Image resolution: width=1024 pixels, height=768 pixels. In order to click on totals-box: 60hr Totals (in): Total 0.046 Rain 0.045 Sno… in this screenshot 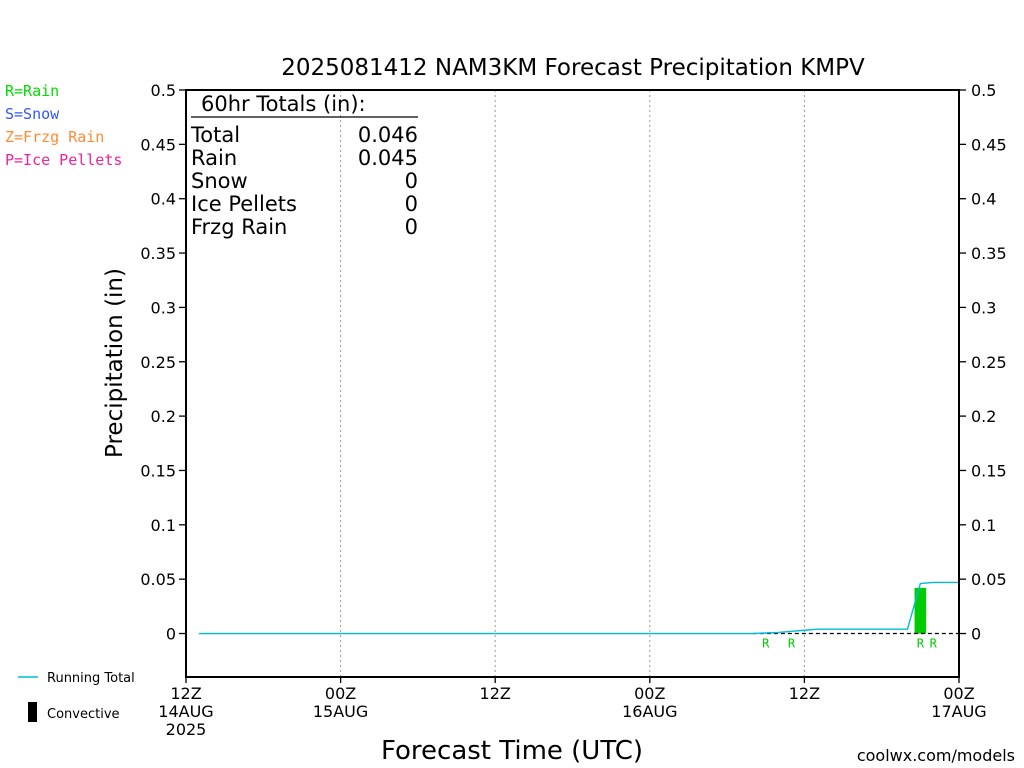, I will do `click(304, 165)`.